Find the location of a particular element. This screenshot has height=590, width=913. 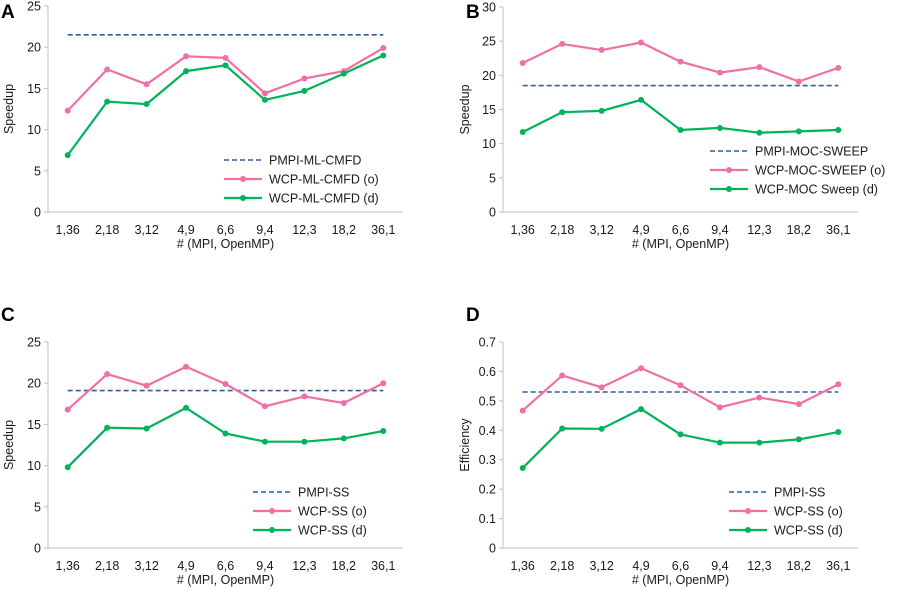

legend-entry: WCP-SS (o) is located at coordinates (332, 512).